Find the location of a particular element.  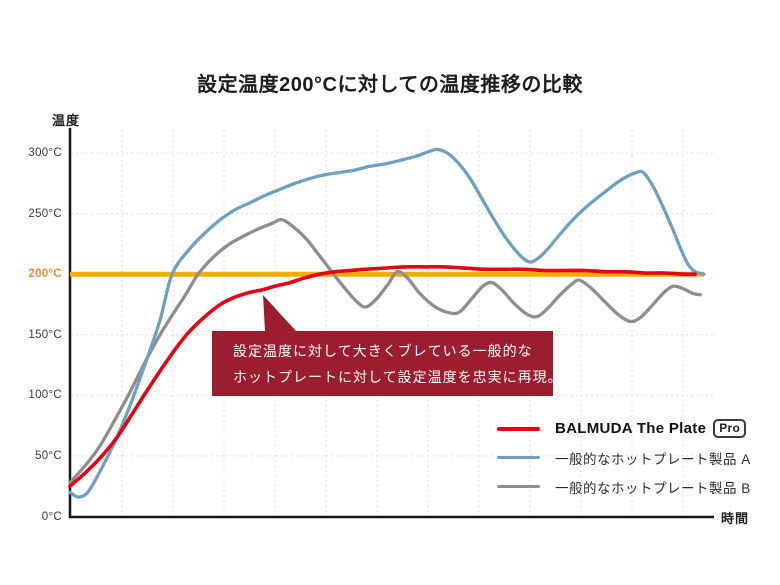

y-axis-tick-labels: 0°C 50°C 100°C 150°C 200°C 250°C 300°C is located at coordinates (31, 292).